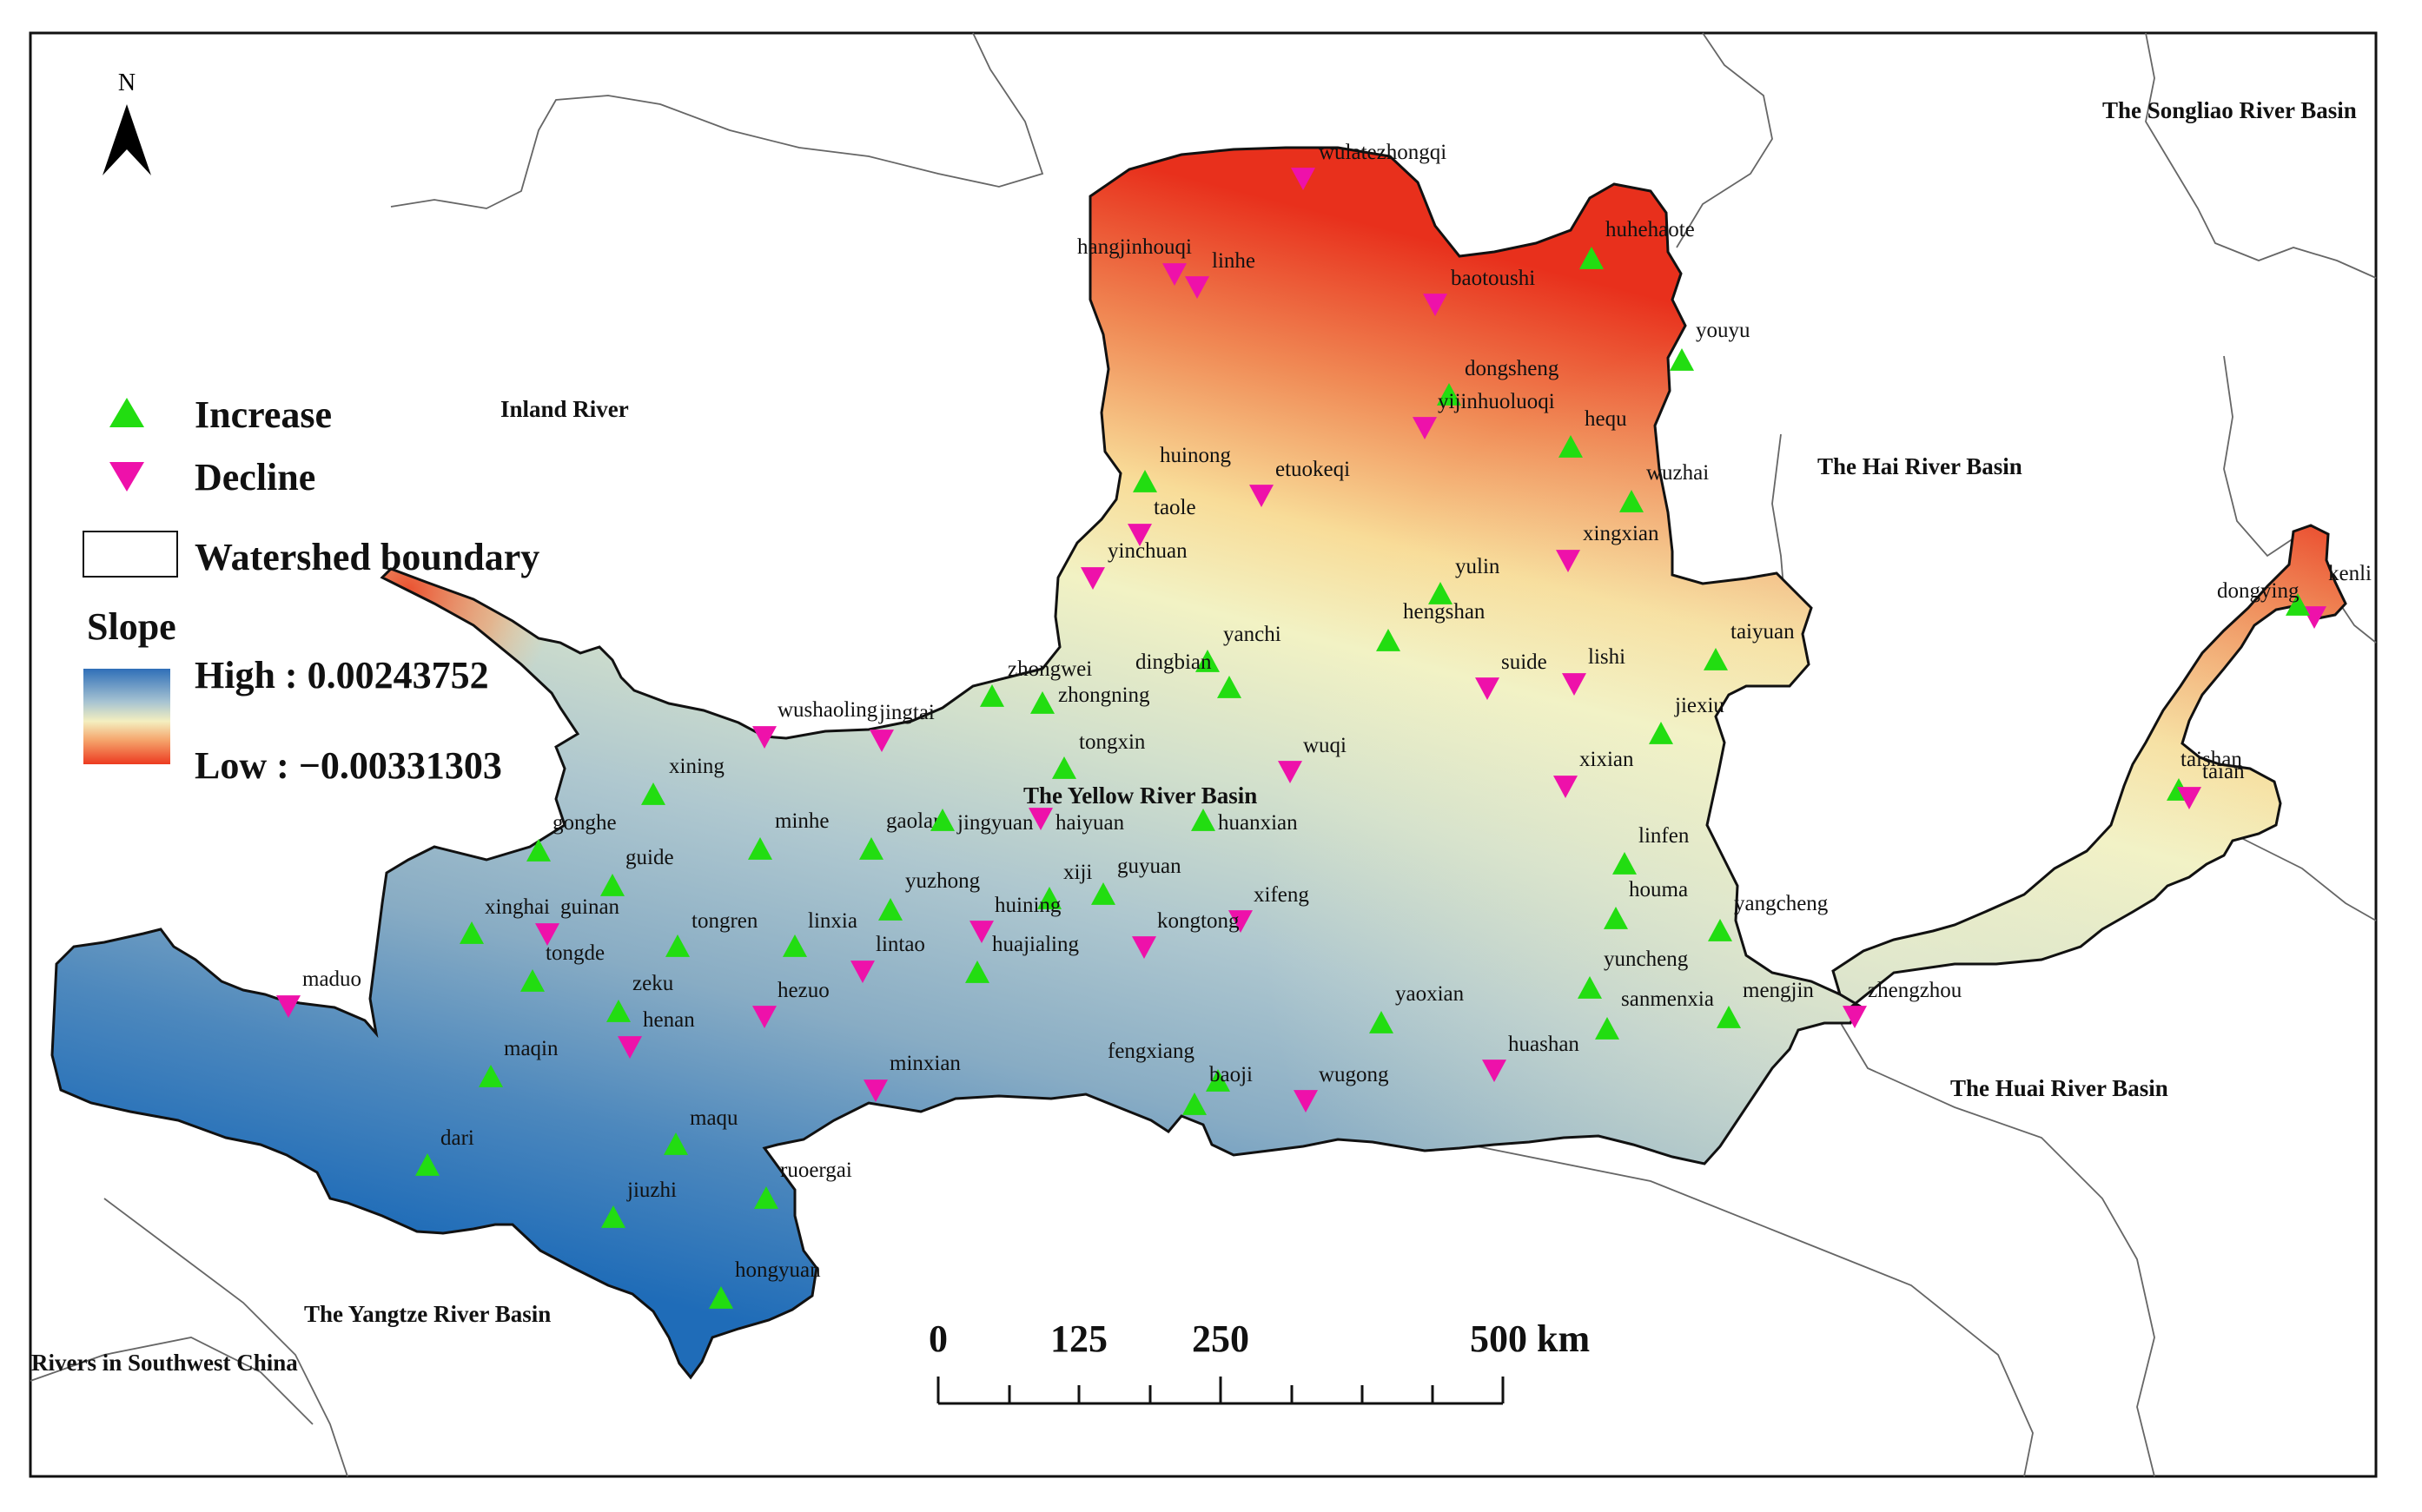  What do you see at coordinates (791, 1003) in the screenshot?
I see `station-hezuo: hezuo` at bounding box center [791, 1003].